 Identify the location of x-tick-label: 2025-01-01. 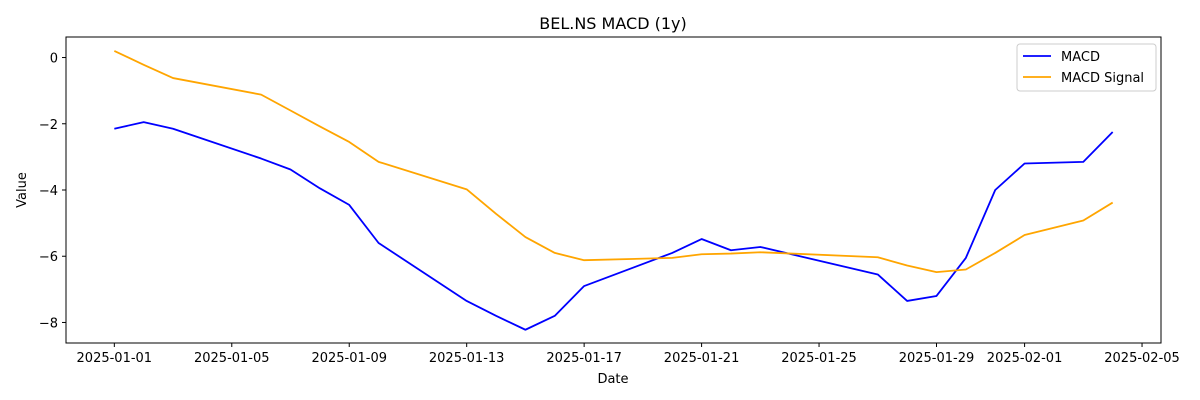
(115, 358).